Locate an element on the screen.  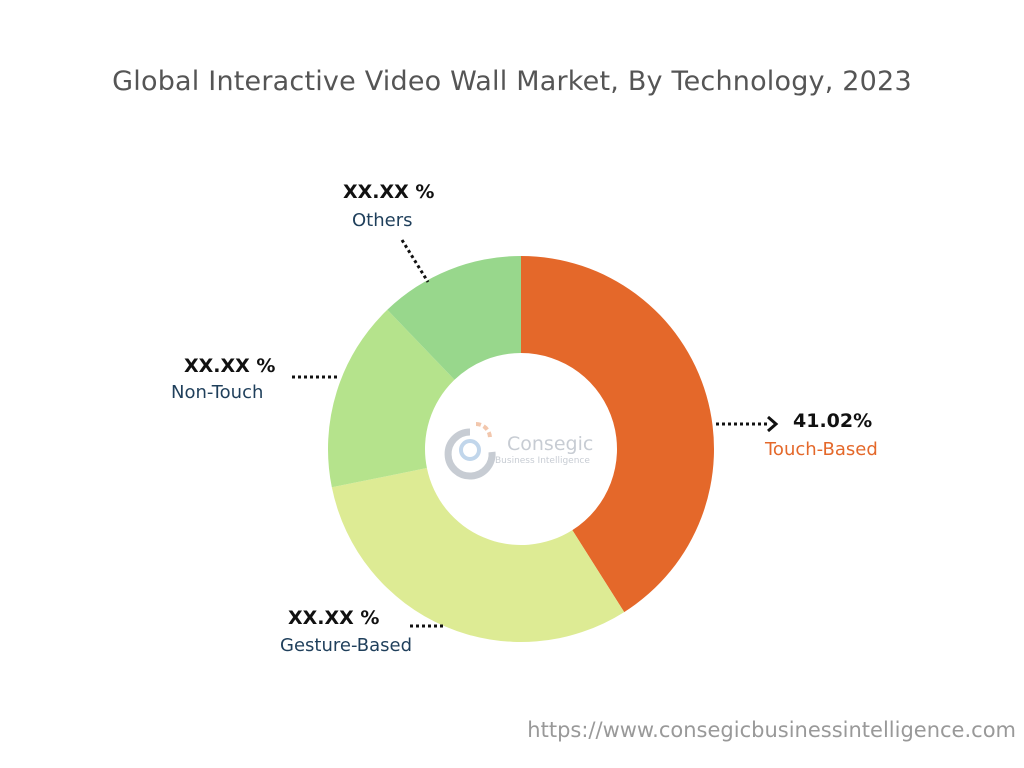
label-value-non-touch: XX.XX % is located at coordinates (229, 366).